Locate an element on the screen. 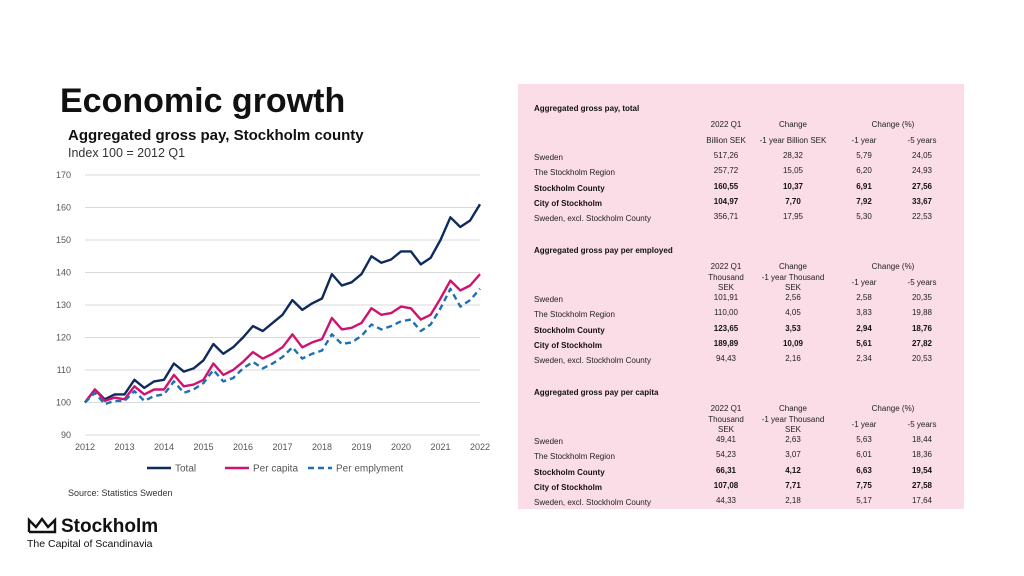 This screenshot has width=1024, height=576. chart-subtitle: Aggregated gross pay, Stockholm county is located at coordinates (216, 135).